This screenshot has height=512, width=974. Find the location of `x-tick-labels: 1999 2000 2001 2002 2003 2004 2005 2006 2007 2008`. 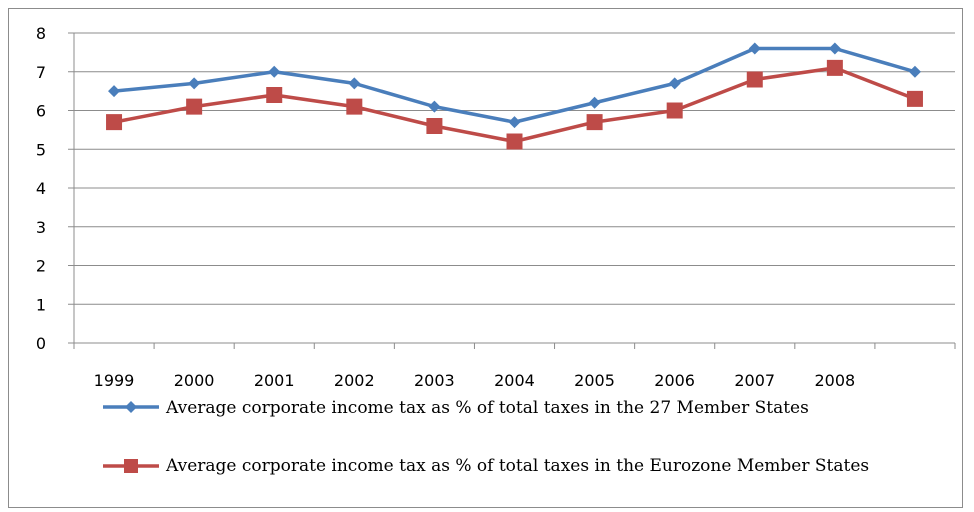

x-tick-labels: 1999 2000 2001 2002 2003 2004 2005 2006 2007 2008 is located at coordinates (475, 380).